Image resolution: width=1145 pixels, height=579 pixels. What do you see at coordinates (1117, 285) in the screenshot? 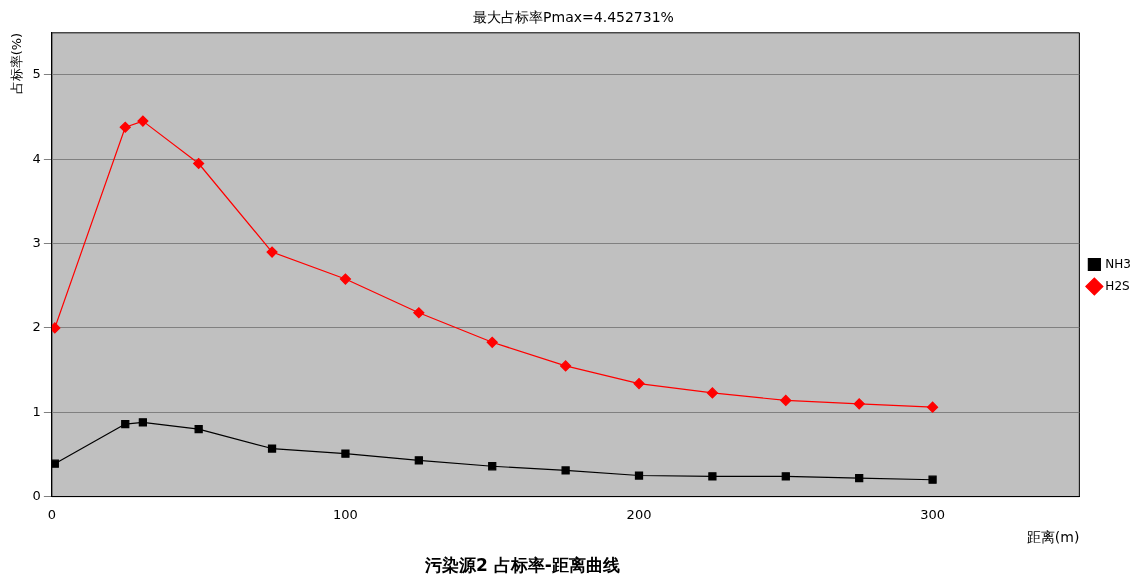
I see `legend-label: H2S` at bounding box center [1117, 285].